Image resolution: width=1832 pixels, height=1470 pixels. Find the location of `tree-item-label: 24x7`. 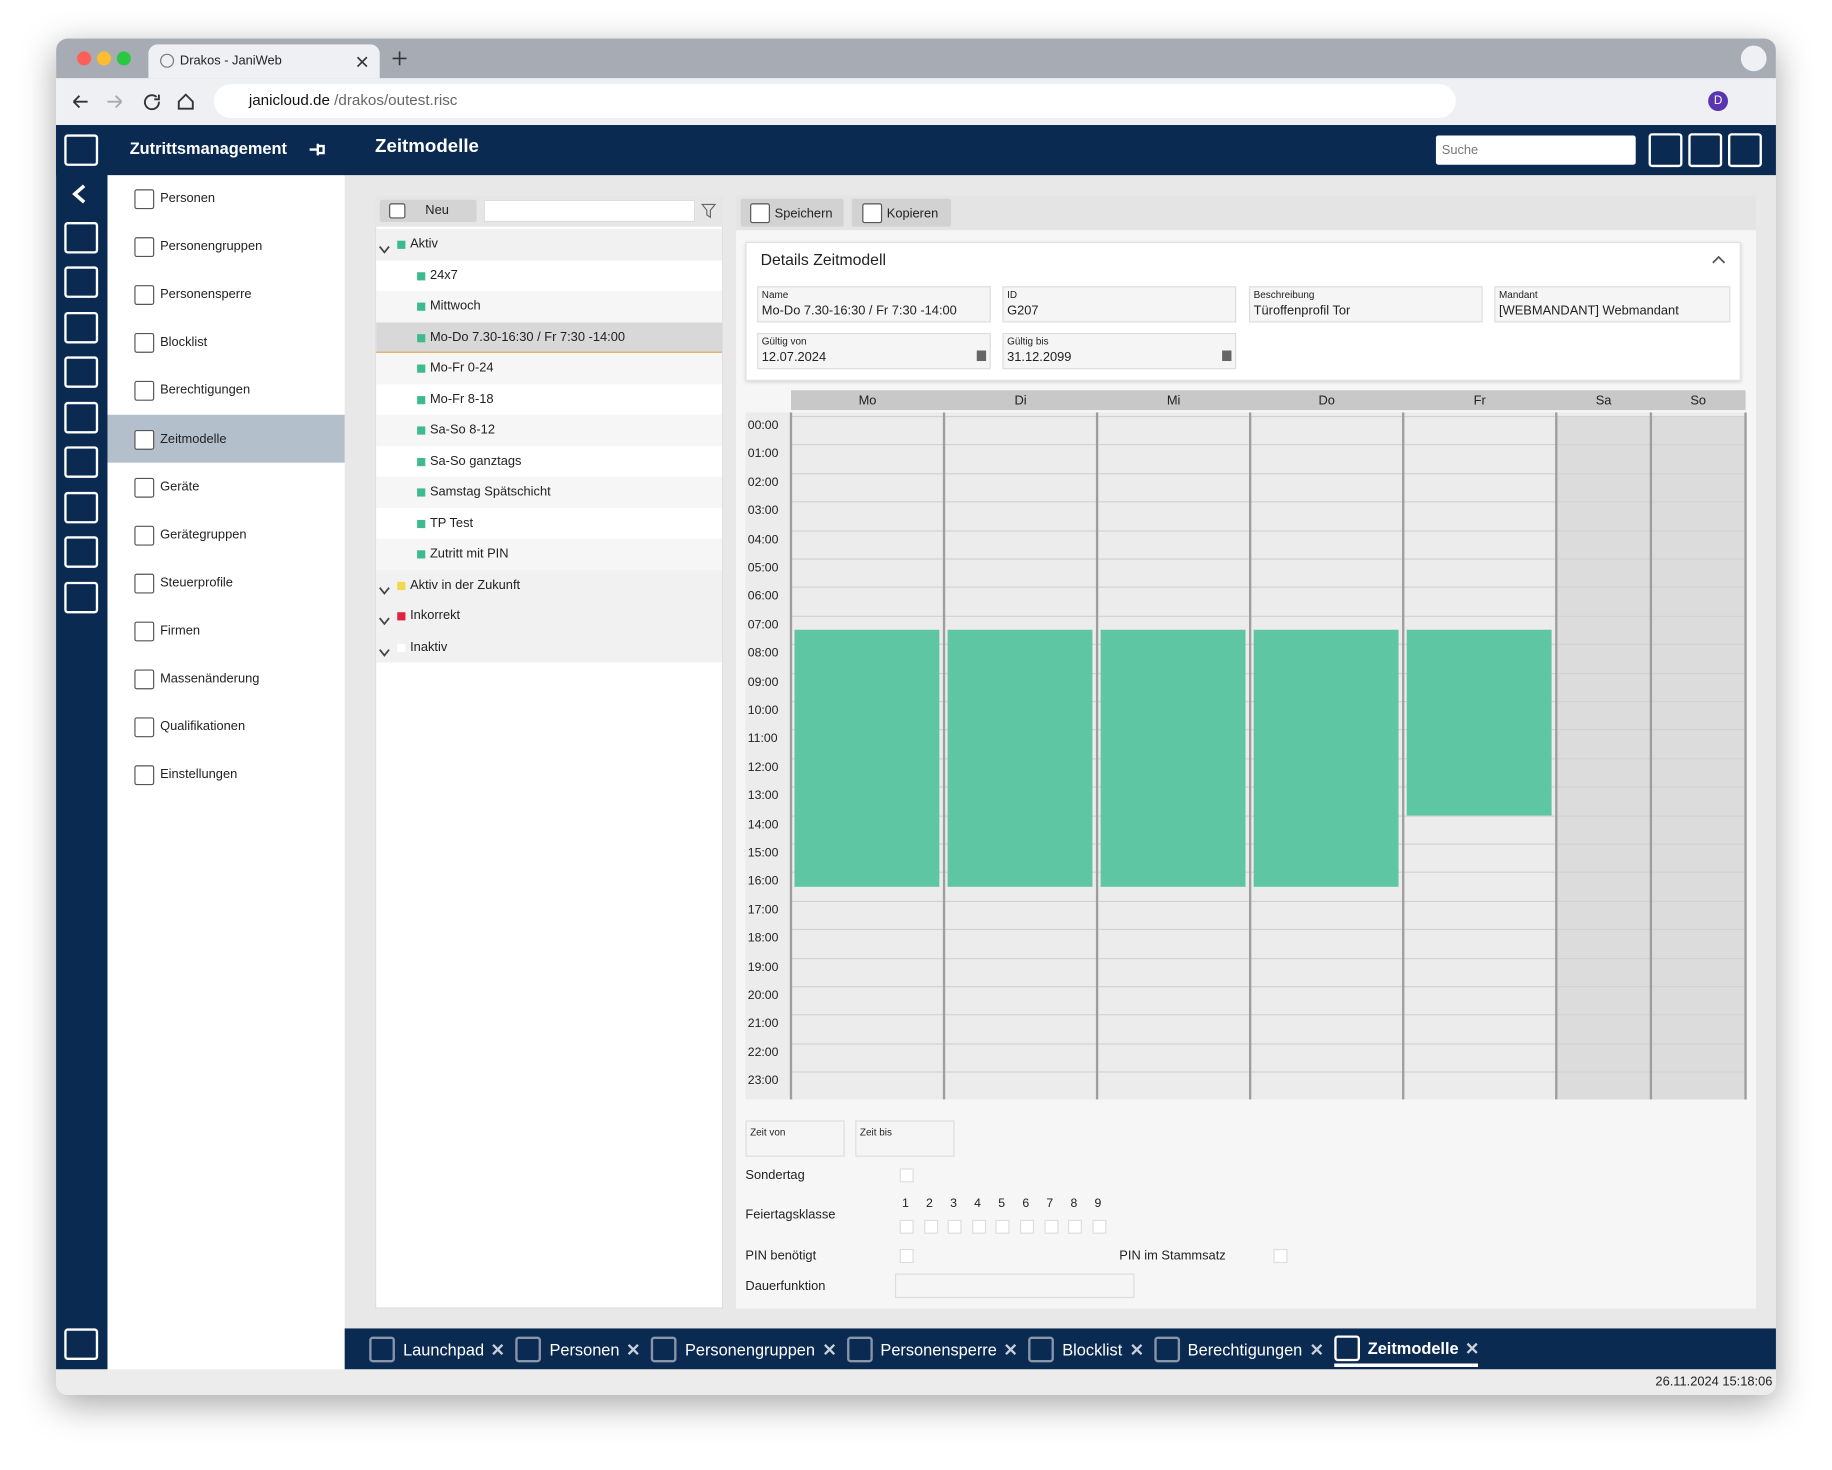

tree-item-label: 24x7 is located at coordinates (443, 275).